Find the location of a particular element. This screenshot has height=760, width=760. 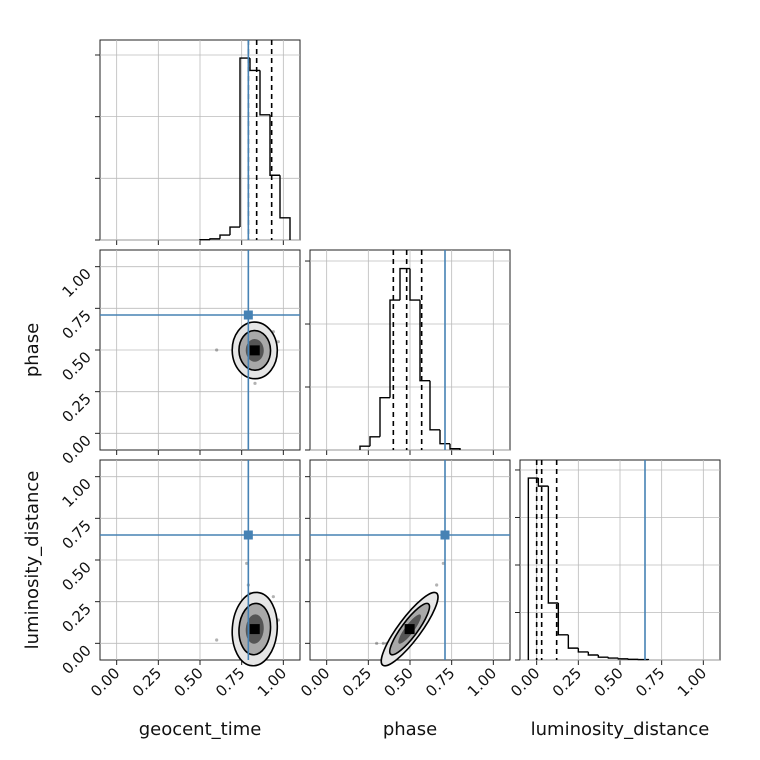

y-axis-label: phase is located at coordinates (32, 350).